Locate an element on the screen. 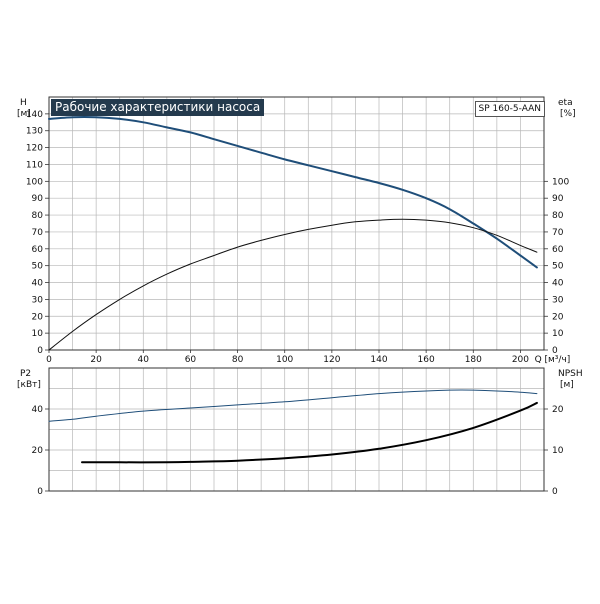 The height and width of the screenshot is (604, 600). x-tick-label: 140 is located at coordinates (378, 360).